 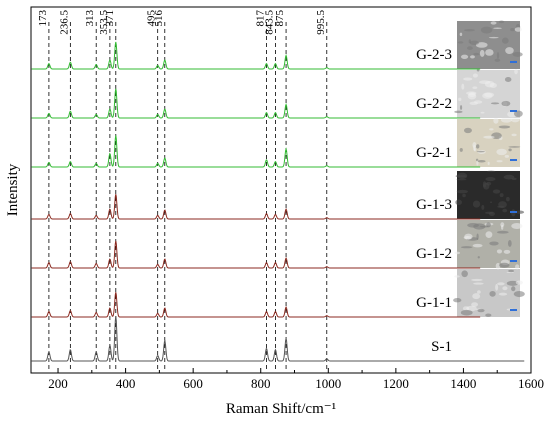 I want to click on x-tick-label-7: 1600, so click(x=531, y=383).